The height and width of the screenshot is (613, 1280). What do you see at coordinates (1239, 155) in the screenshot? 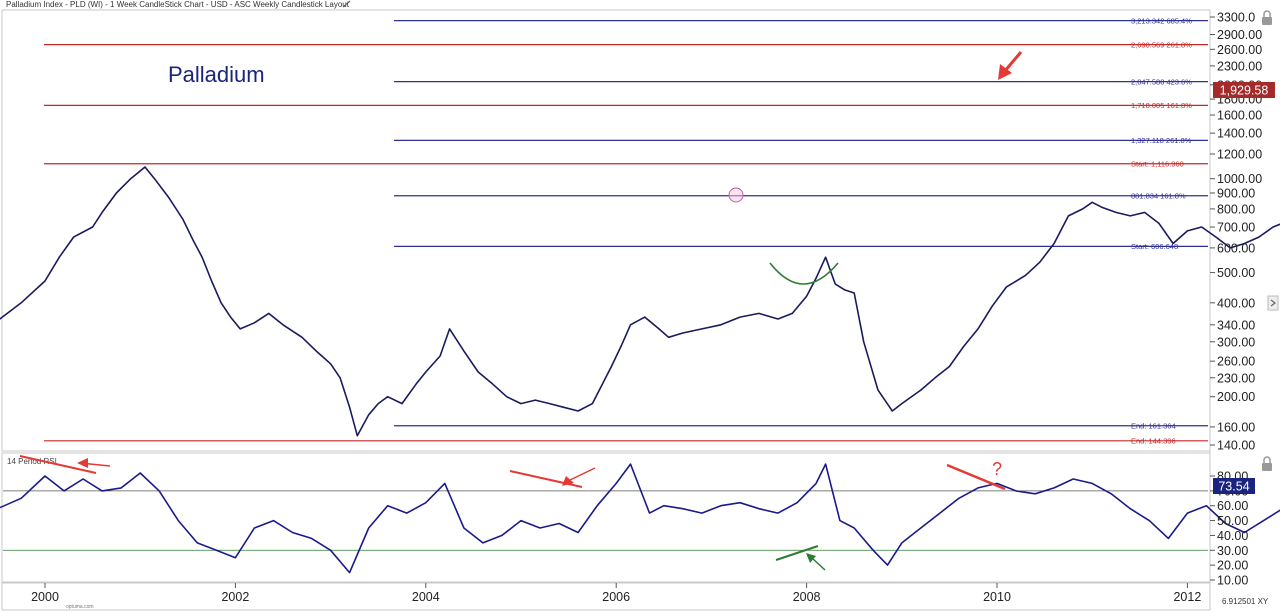
I see `price-tick-label: 1200.00` at bounding box center [1239, 155].